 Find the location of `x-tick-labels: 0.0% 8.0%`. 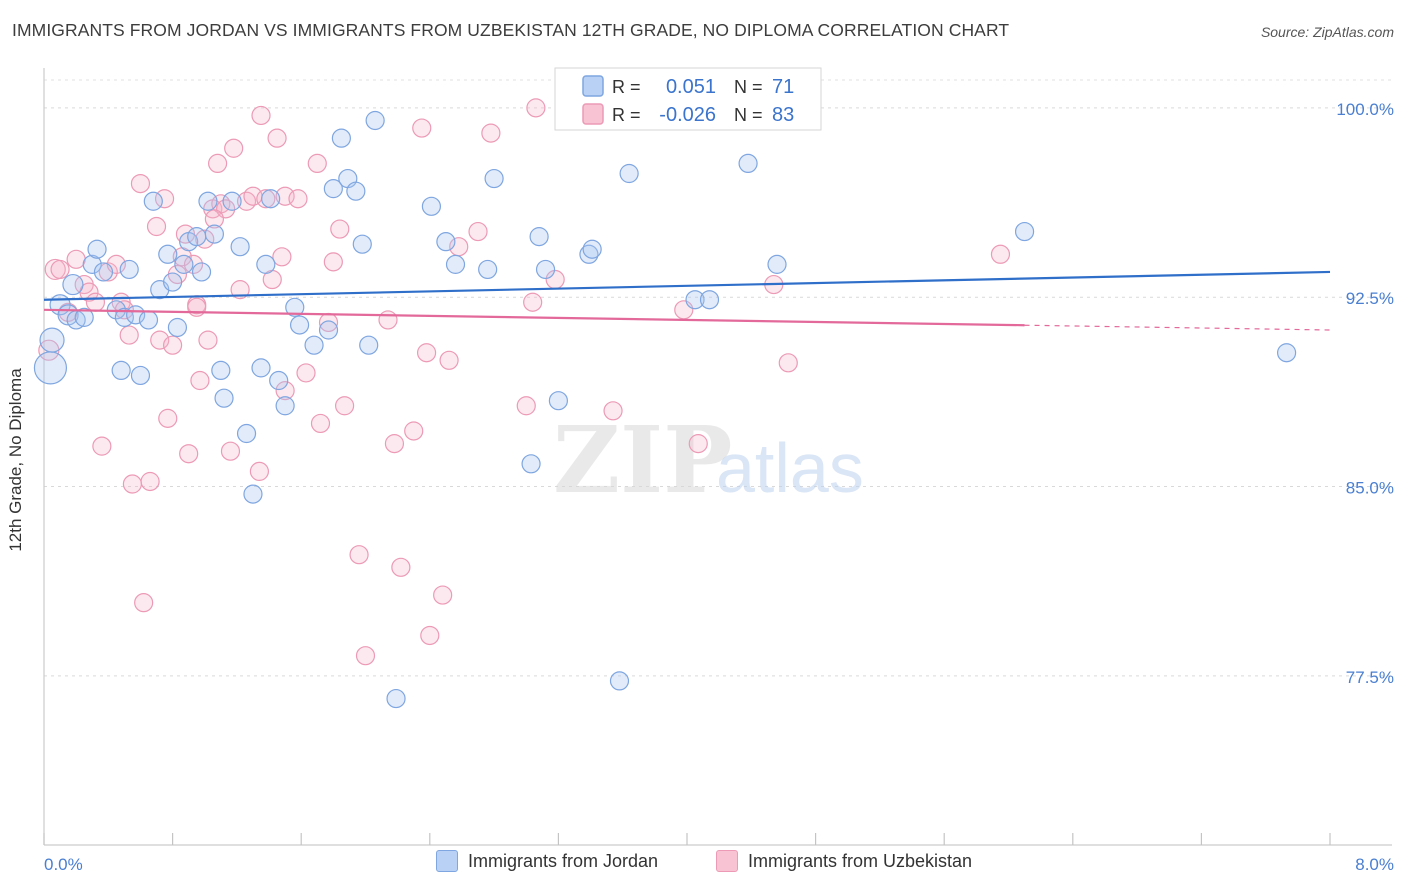

x-tick-labels: 0.0% 8.0% is located at coordinates (719, 864).